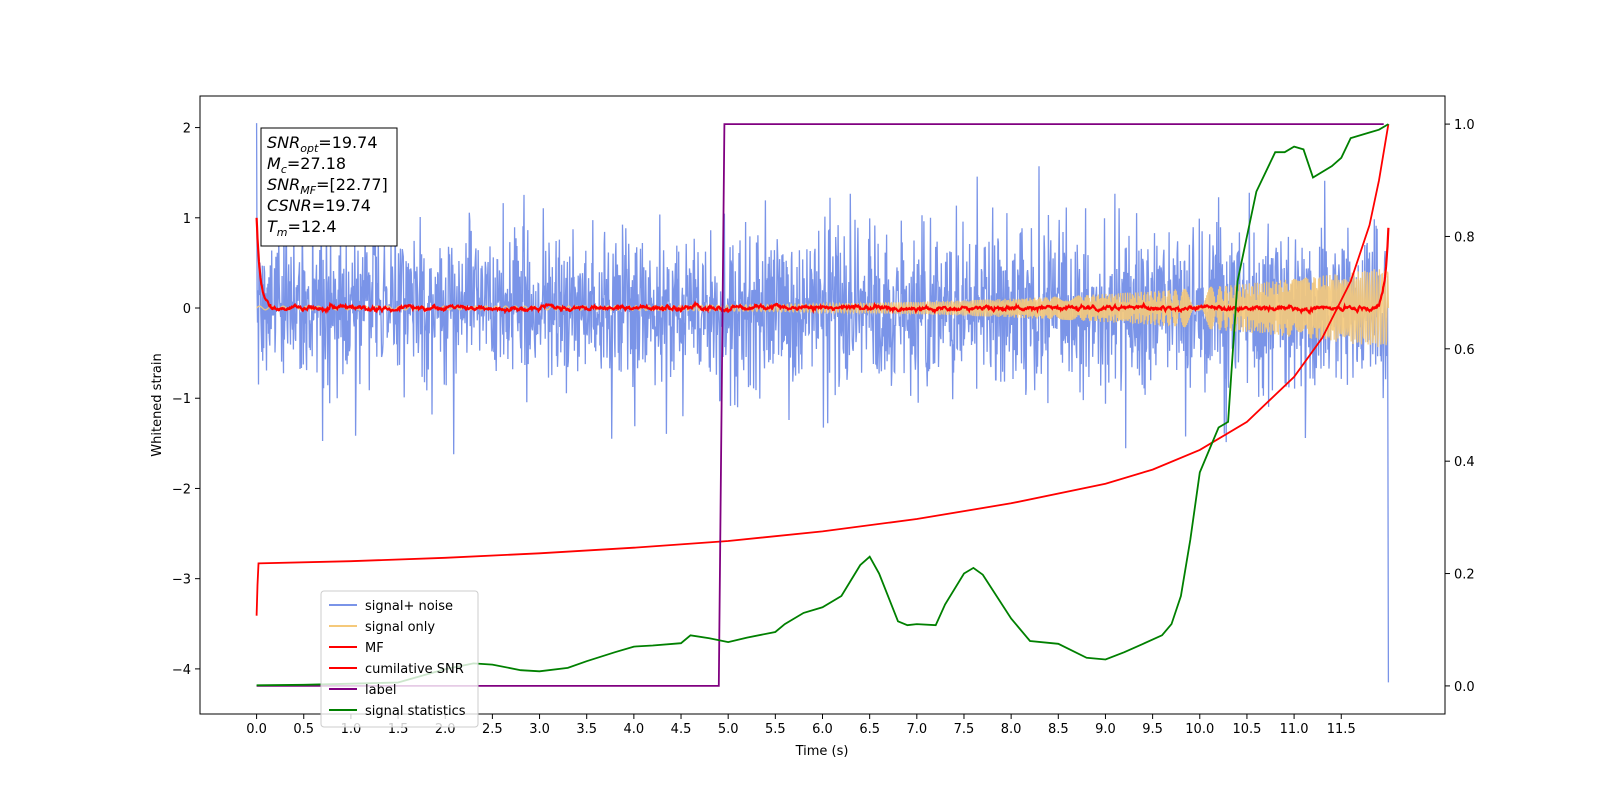 The image size is (1600, 800). What do you see at coordinates (187, 129) in the screenshot?
I see `y-tick-label: 2` at bounding box center [187, 129].